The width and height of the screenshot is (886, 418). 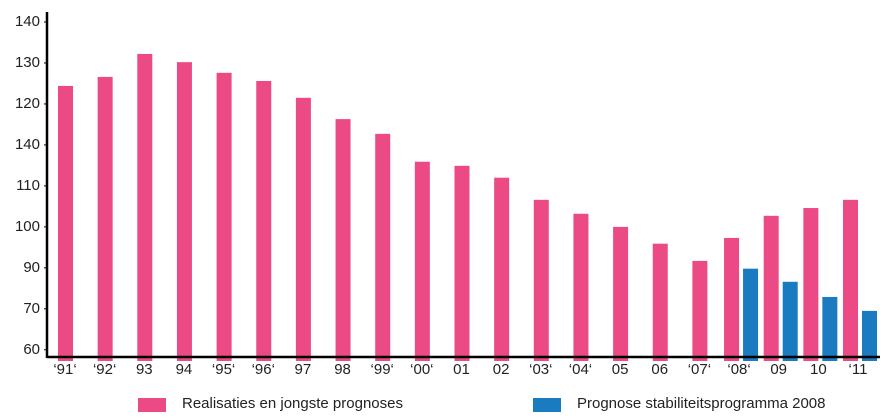 What do you see at coordinates (263, 369) in the screenshot?
I see `x-tick-label: ‘96‘` at bounding box center [263, 369].